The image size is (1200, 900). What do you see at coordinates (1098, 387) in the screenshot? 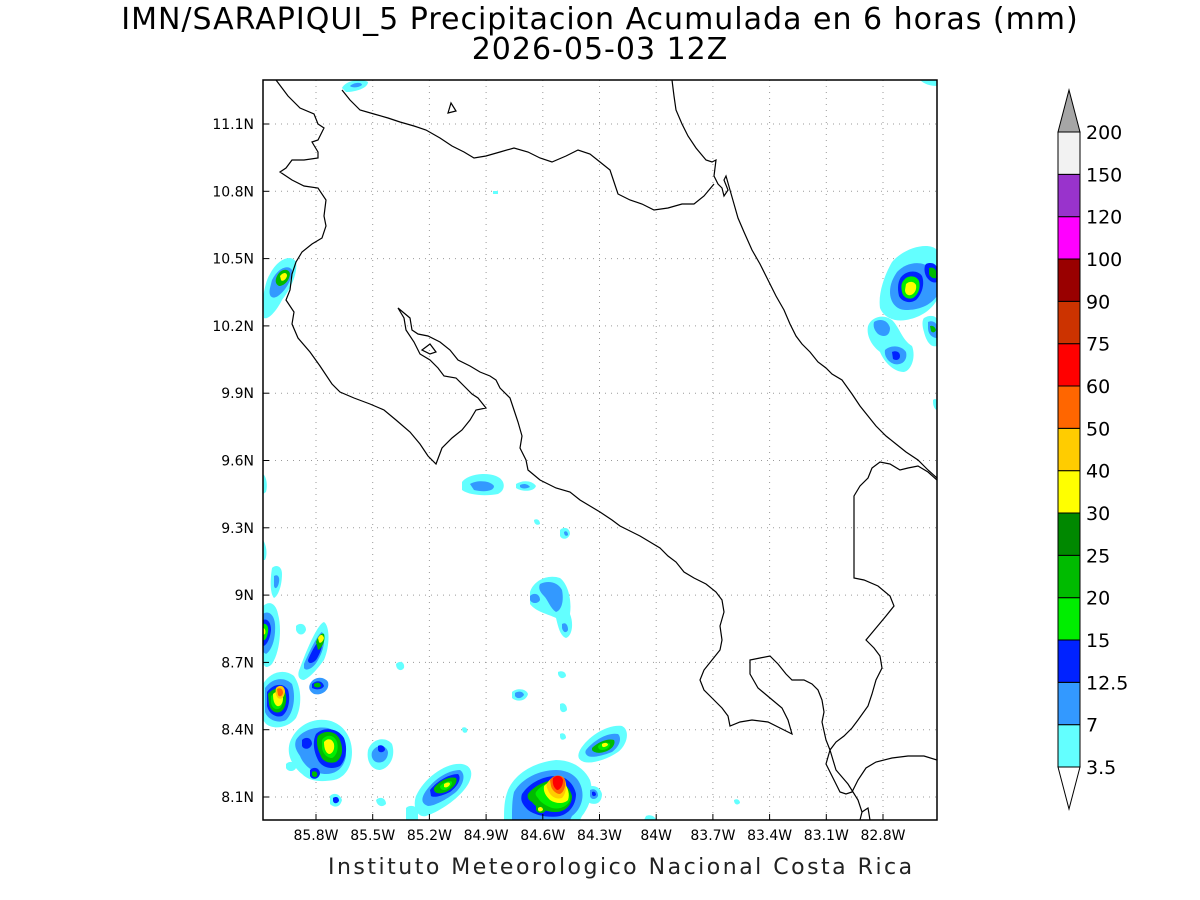
I see `colorbar-label: 60` at bounding box center [1098, 387].